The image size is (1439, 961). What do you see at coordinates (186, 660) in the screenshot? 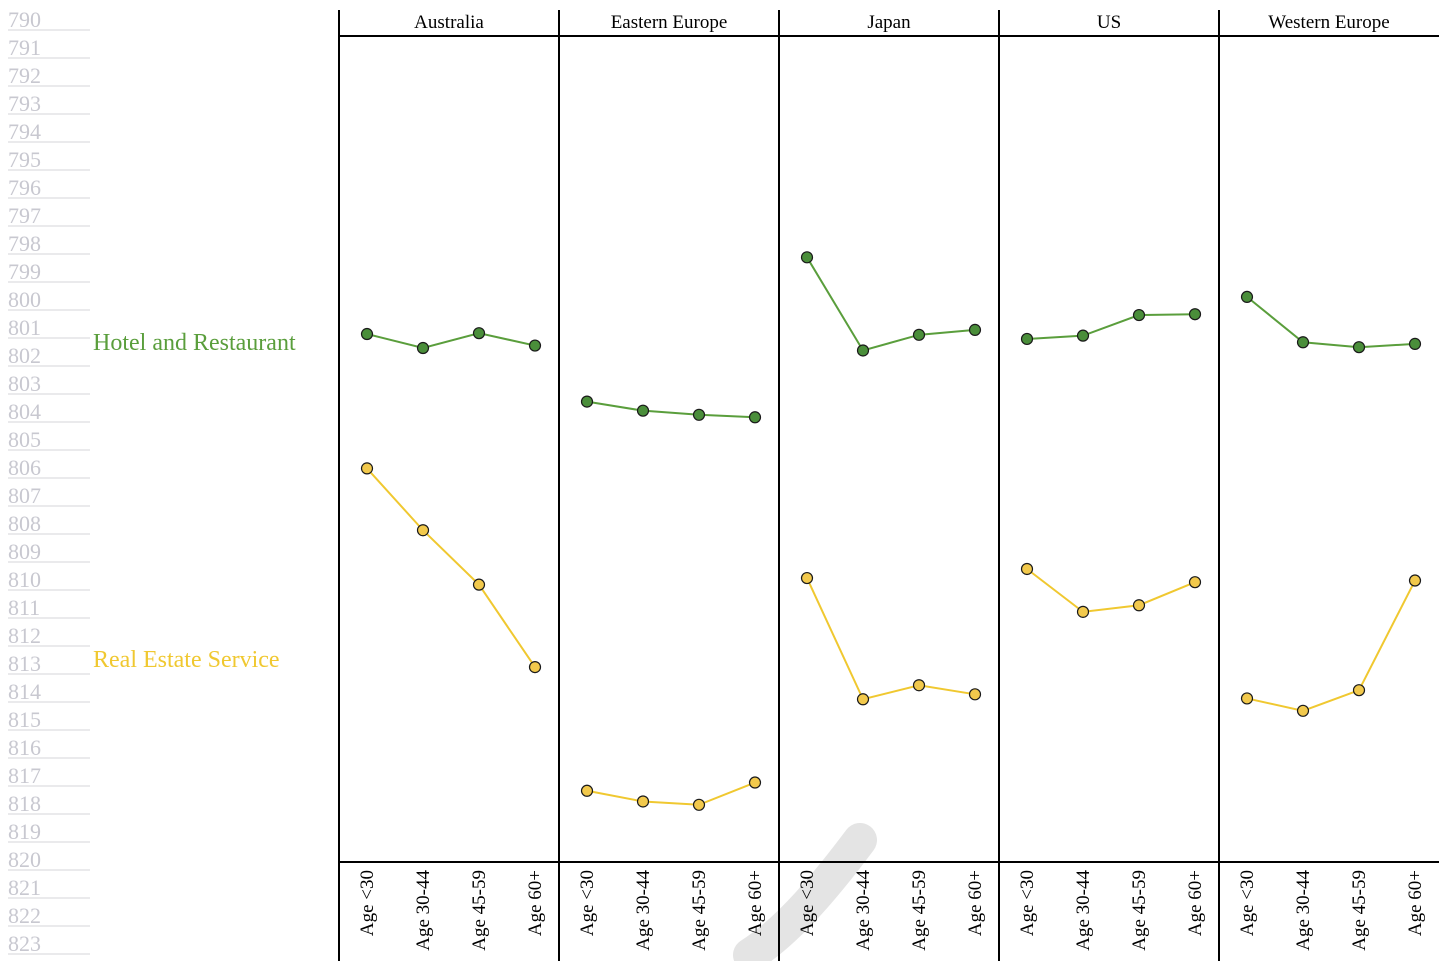
I see `series-label: Real Estate Service` at bounding box center [186, 660].